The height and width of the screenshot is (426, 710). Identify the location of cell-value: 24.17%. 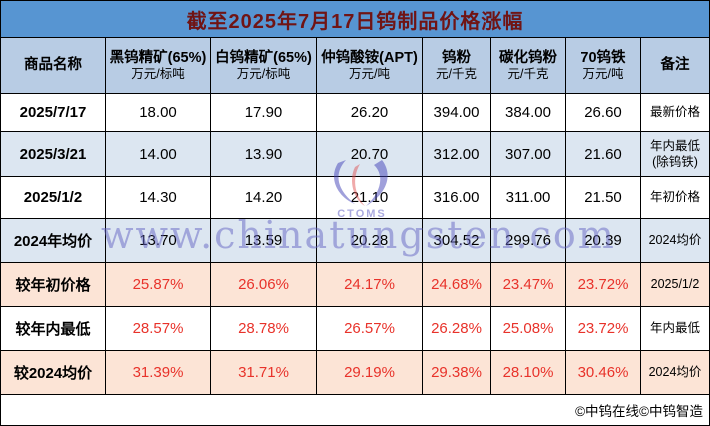
(370, 284).